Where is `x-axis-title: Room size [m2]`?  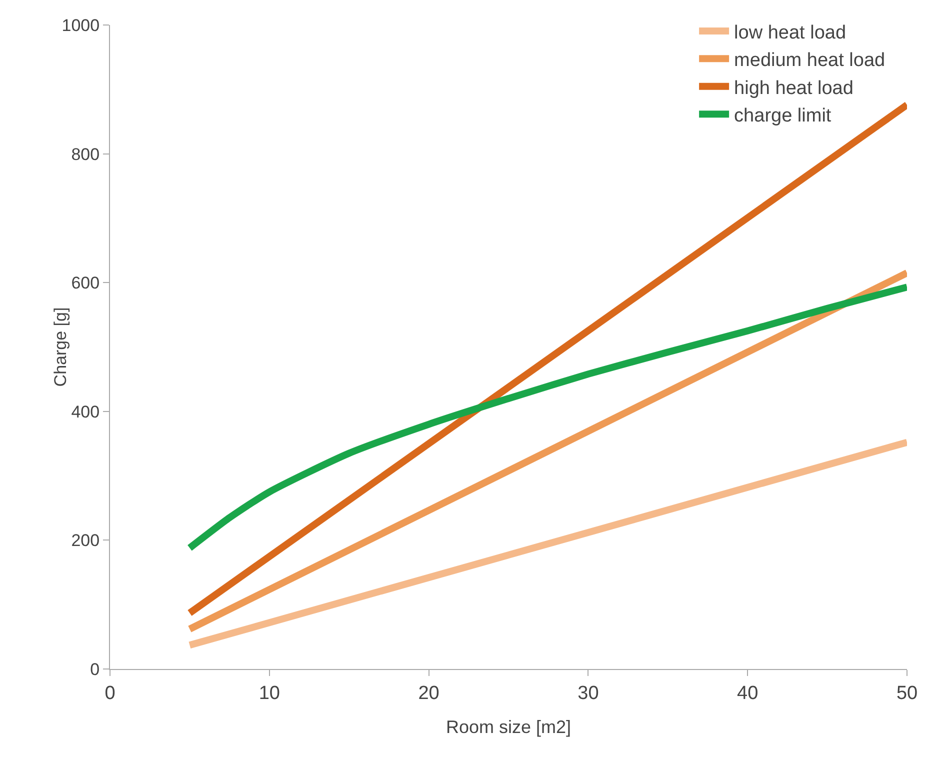 x-axis-title: Room size [m2] is located at coordinates (509, 727).